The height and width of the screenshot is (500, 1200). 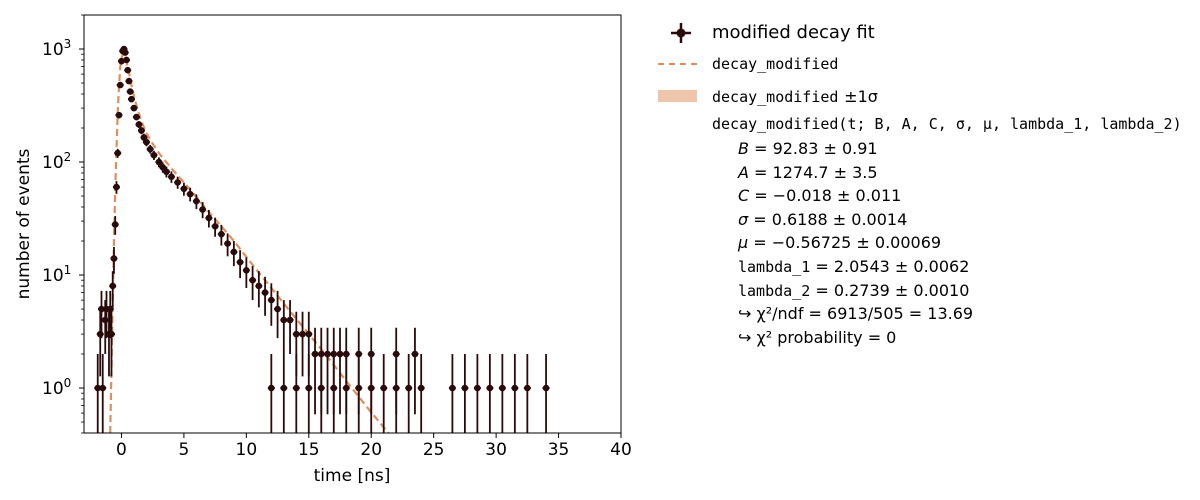 What do you see at coordinates (828, 219) in the screenshot?
I see `fit-param-value: = 0.6188 ± 0.0014` at bounding box center [828, 219].